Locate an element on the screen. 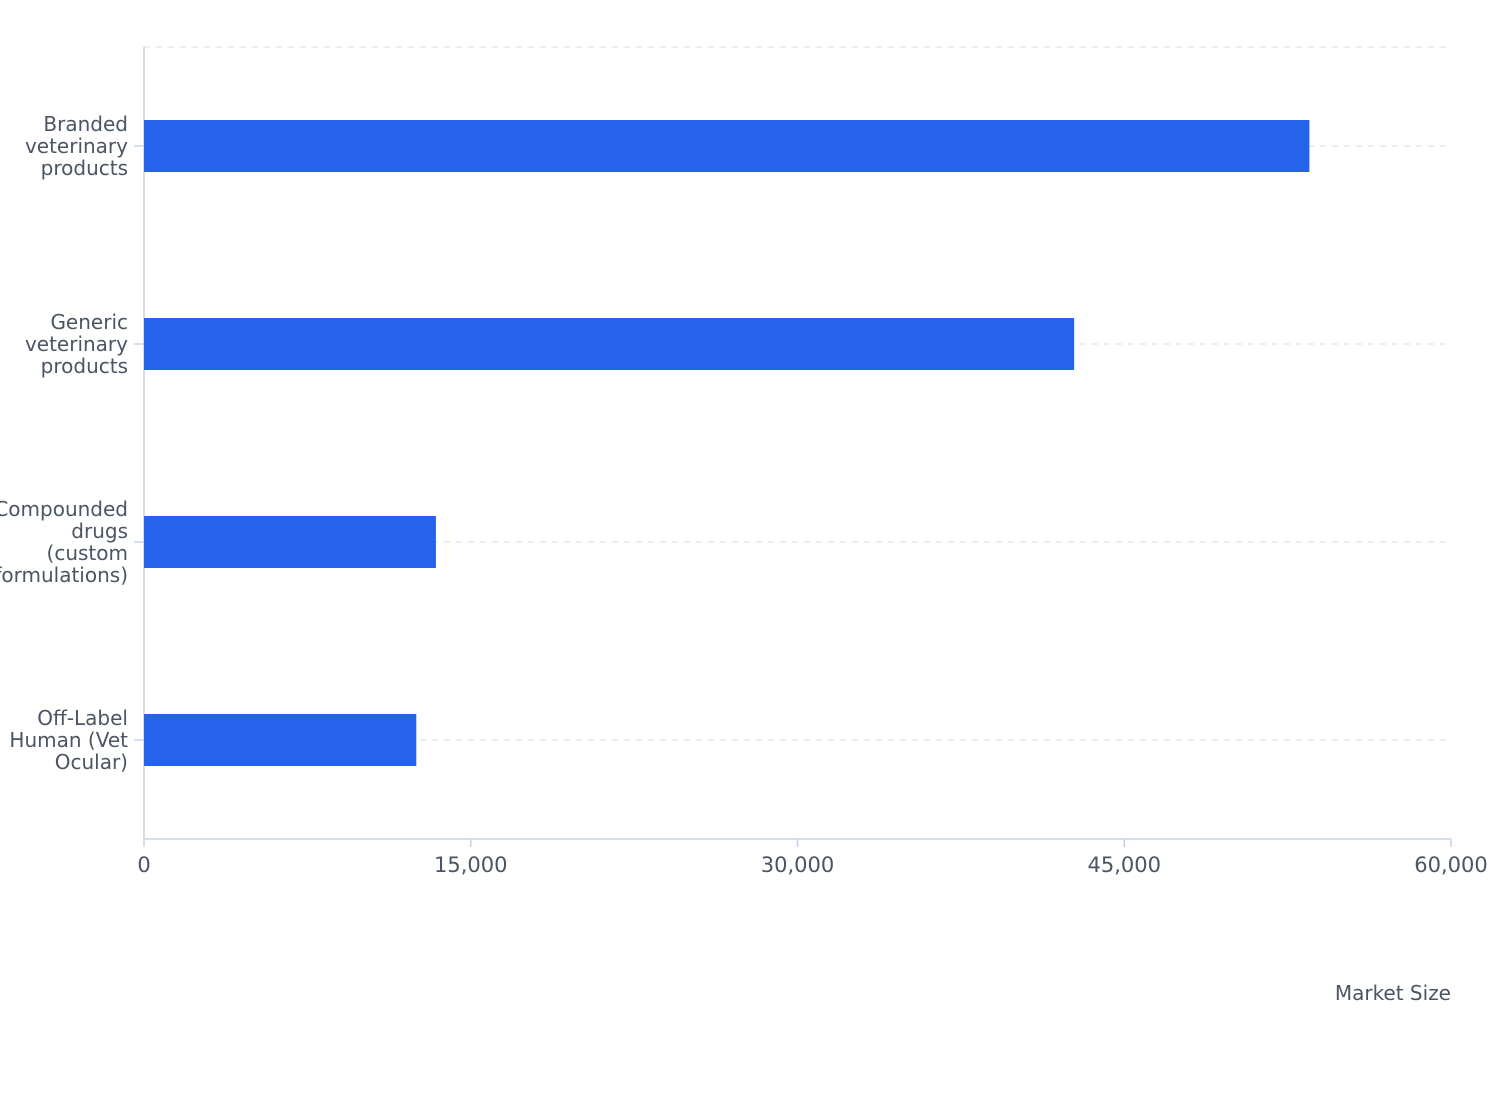 This screenshot has width=1508, height=1120. category-label-2: Compounded drugs (custom formulations) is located at coordinates (64, 542).